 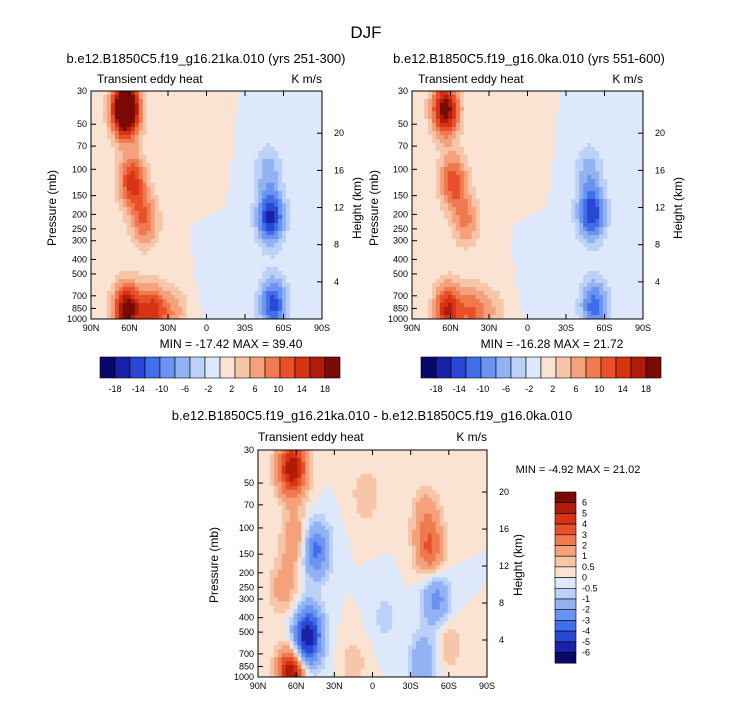 I want to click on colorbar-box, so click(x=137, y=367).